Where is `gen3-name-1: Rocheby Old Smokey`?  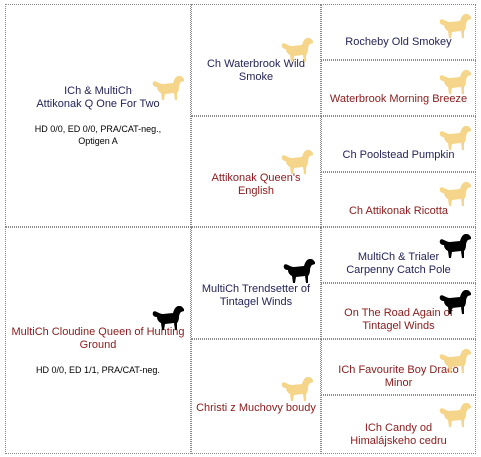 gen3-name-1: Rocheby Old Smokey is located at coordinates (398, 41).